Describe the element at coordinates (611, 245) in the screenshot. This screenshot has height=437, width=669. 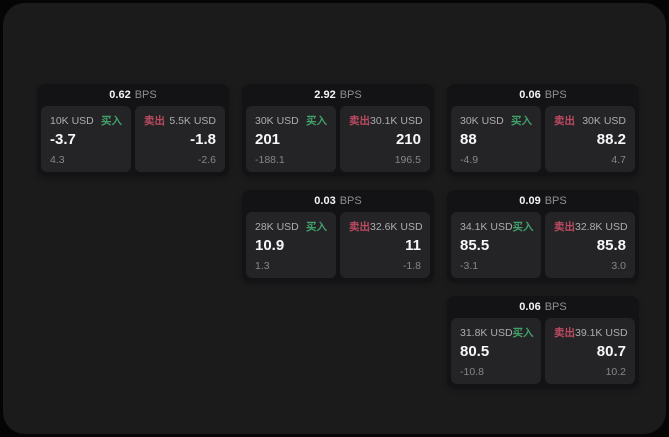
I see `sell-value: 85.8` at that location.